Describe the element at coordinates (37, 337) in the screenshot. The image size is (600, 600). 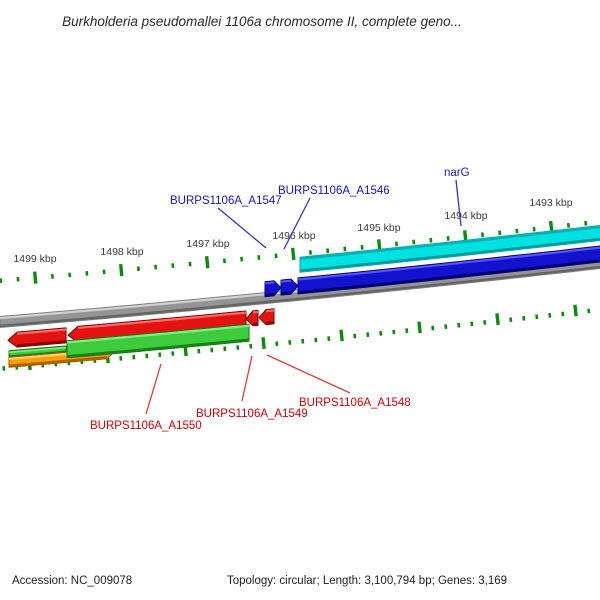
I see `feature-cds-minus-left` at that location.